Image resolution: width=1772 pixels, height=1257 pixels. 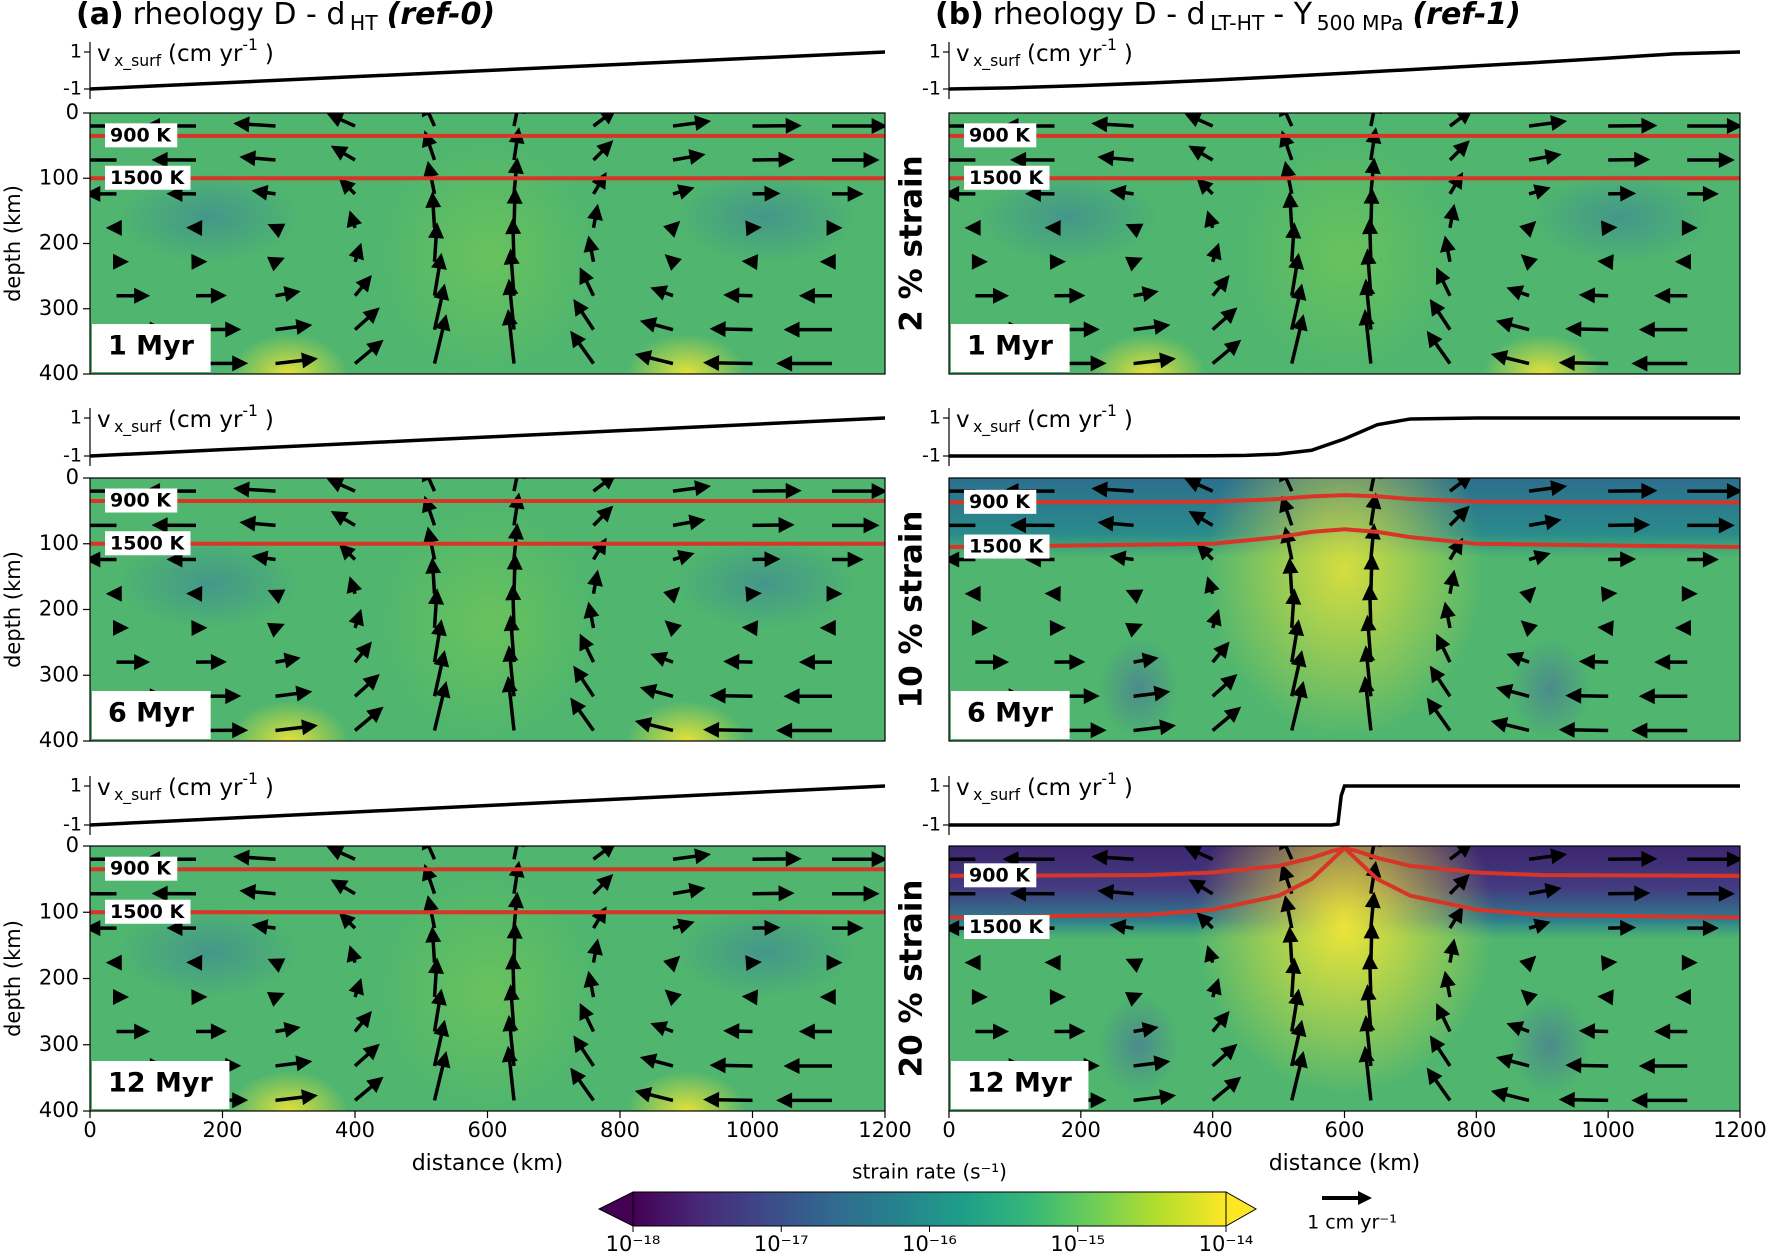 What do you see at coordinates (1000, 875) in the screenshot?
I see `isotherm-label: 900 K` at bounding box center [1000, 875].